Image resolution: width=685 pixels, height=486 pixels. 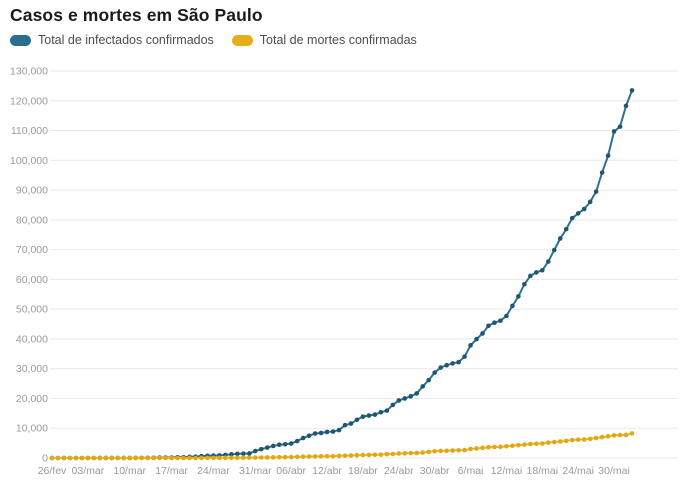 What do you see at coordinates (578, 471) in the screenshot?
I see `x-tick-label: 24/mai` at bounding box center [578, 471].